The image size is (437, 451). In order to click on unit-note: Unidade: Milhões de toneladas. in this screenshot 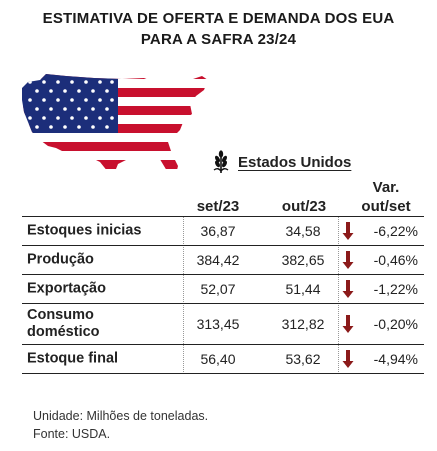, I will do `click(121, 416)`.